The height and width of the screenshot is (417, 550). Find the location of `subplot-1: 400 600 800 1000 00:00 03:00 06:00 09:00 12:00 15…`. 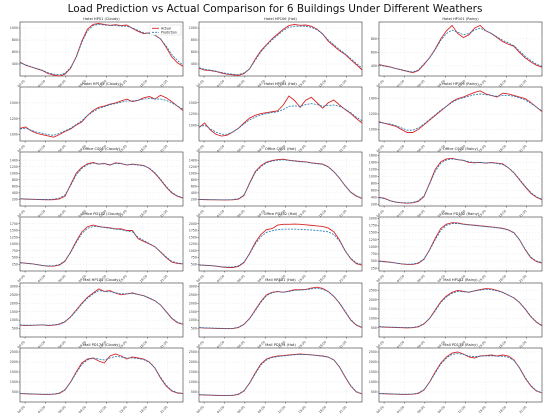

subplot-1: 400 600 800 1000 00:00 03:00 06:00 09:00 12:00 15… is located at coordinates (97, 52).